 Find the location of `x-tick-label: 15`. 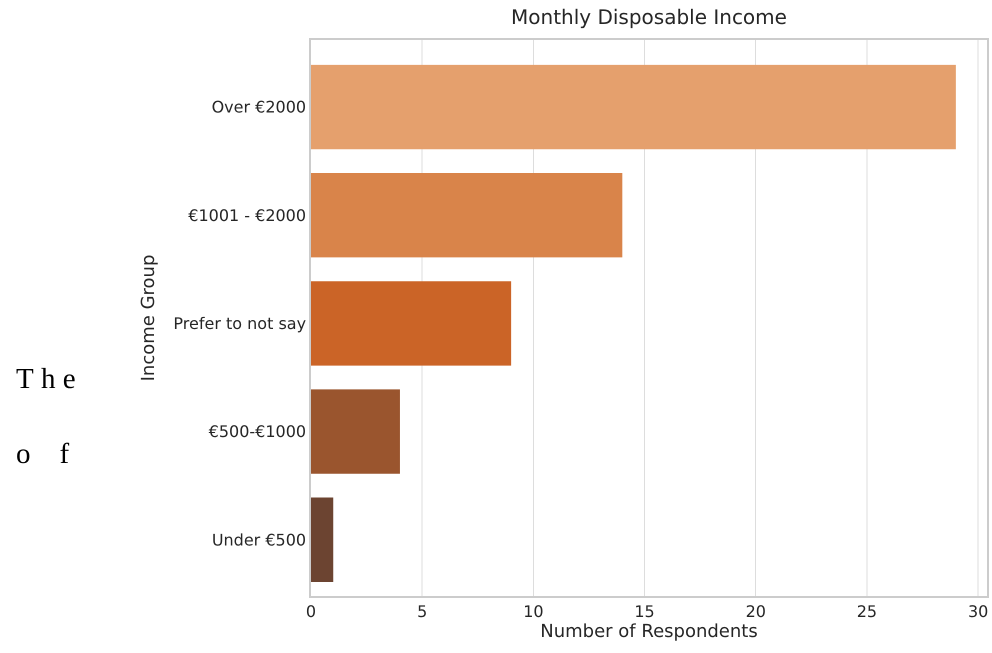

x-tick-label: 15 is located at coordinates (644, 611).